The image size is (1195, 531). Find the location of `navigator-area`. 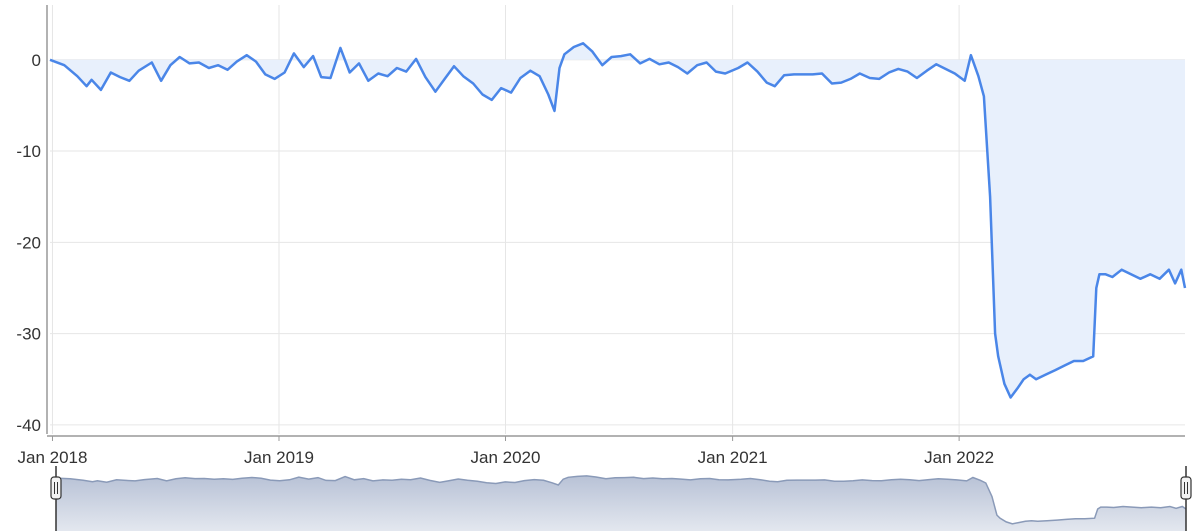

navigator-area is located at coordinates (621, 503).